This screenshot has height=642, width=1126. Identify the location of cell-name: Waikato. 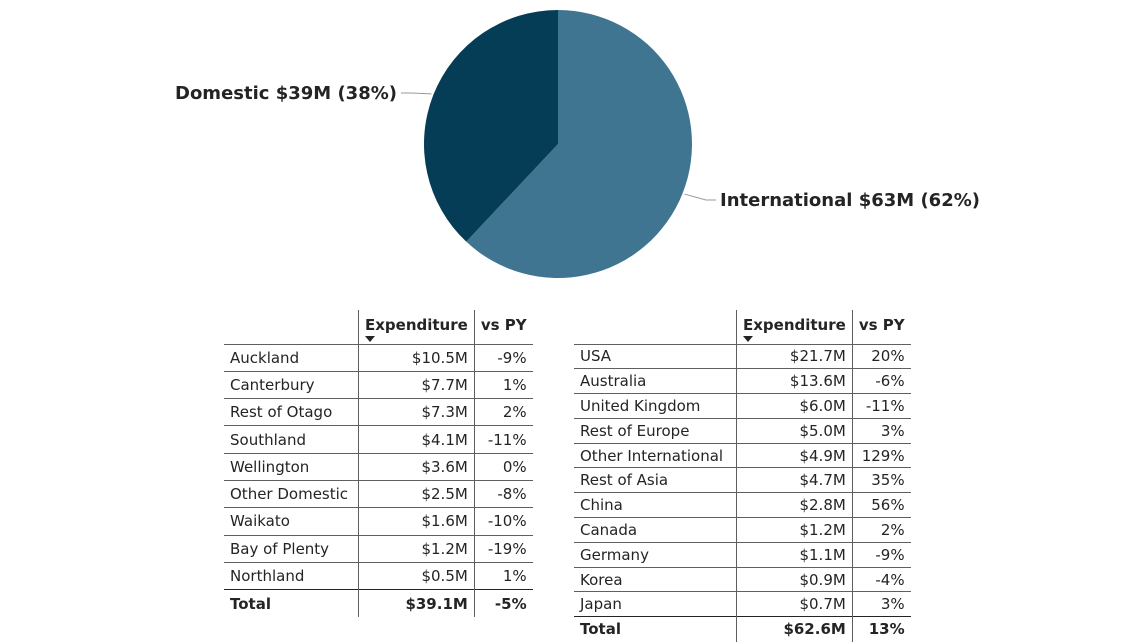
(291, 521).